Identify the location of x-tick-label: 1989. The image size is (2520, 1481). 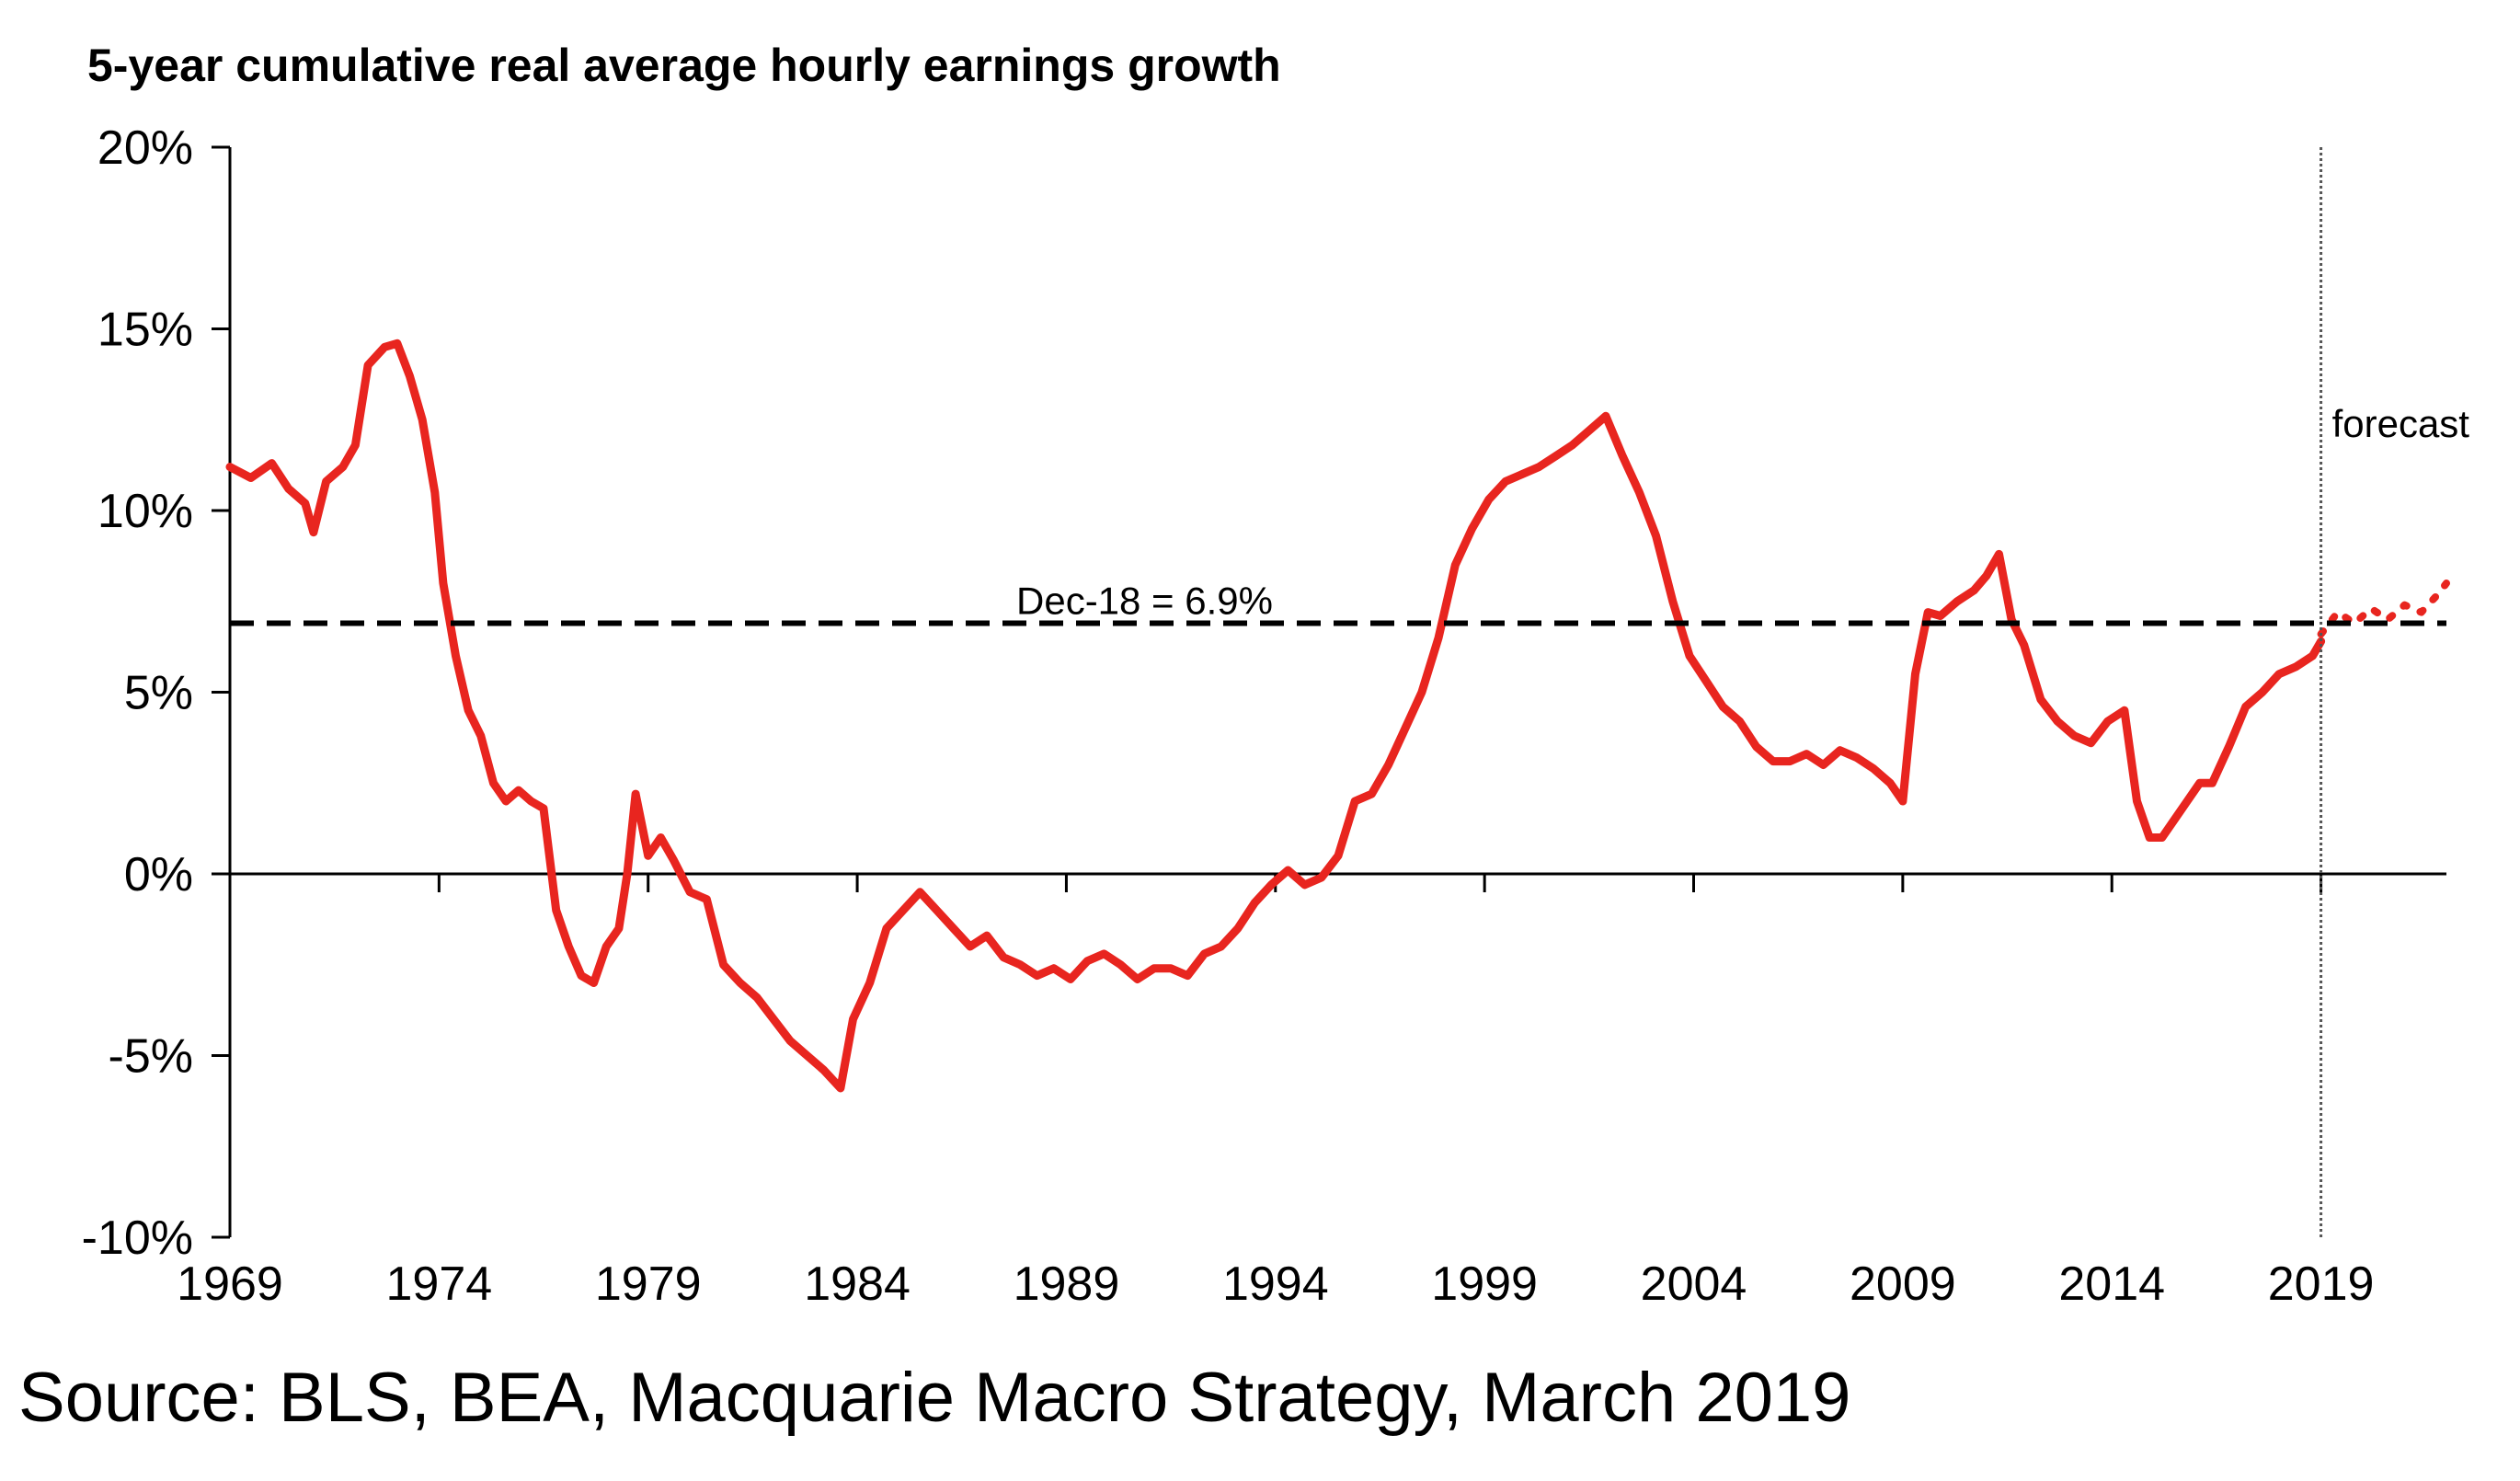
(1067, 1284).